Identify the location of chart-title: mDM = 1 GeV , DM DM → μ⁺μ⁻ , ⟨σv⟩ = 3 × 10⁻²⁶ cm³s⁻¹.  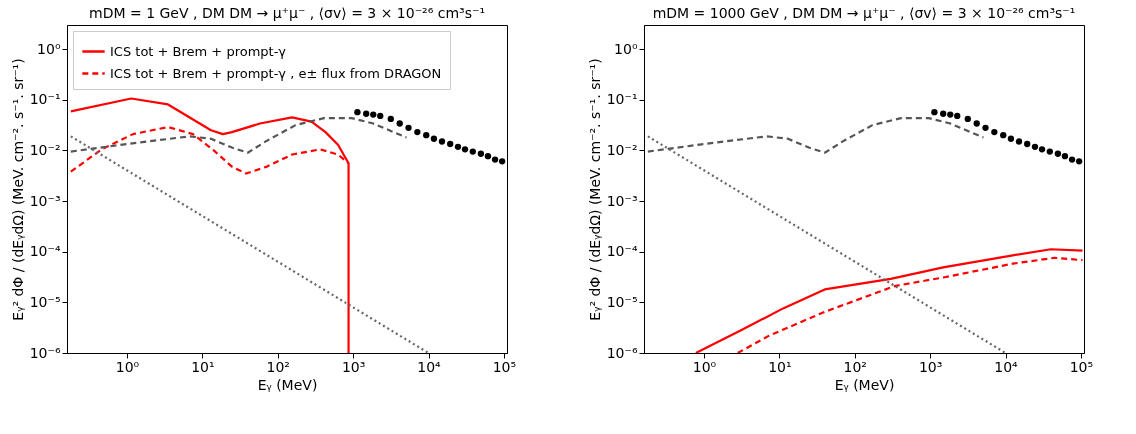
(287, 13).